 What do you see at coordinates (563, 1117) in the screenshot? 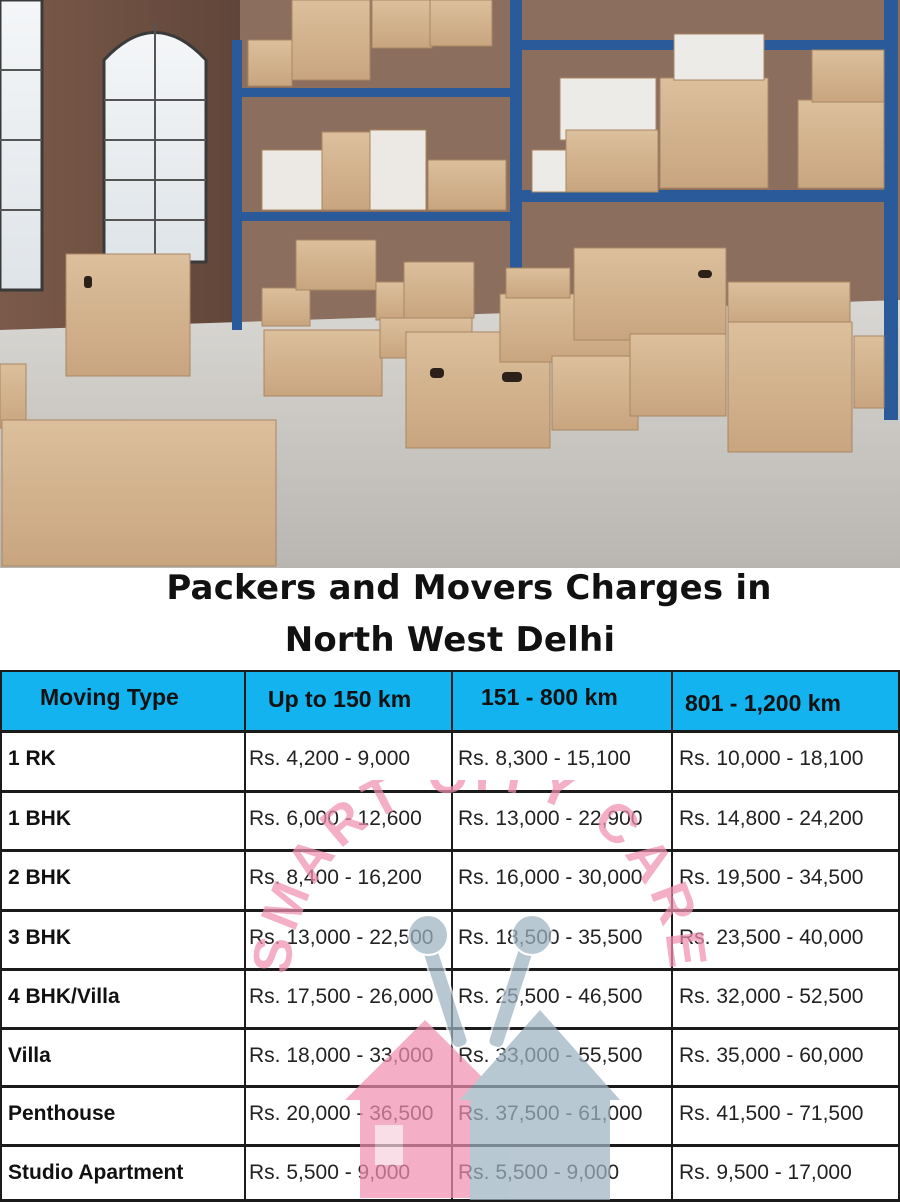
I see `row-price-151-800: Rs. 37,500 - 61,000` at bounding box center [563, 1117].